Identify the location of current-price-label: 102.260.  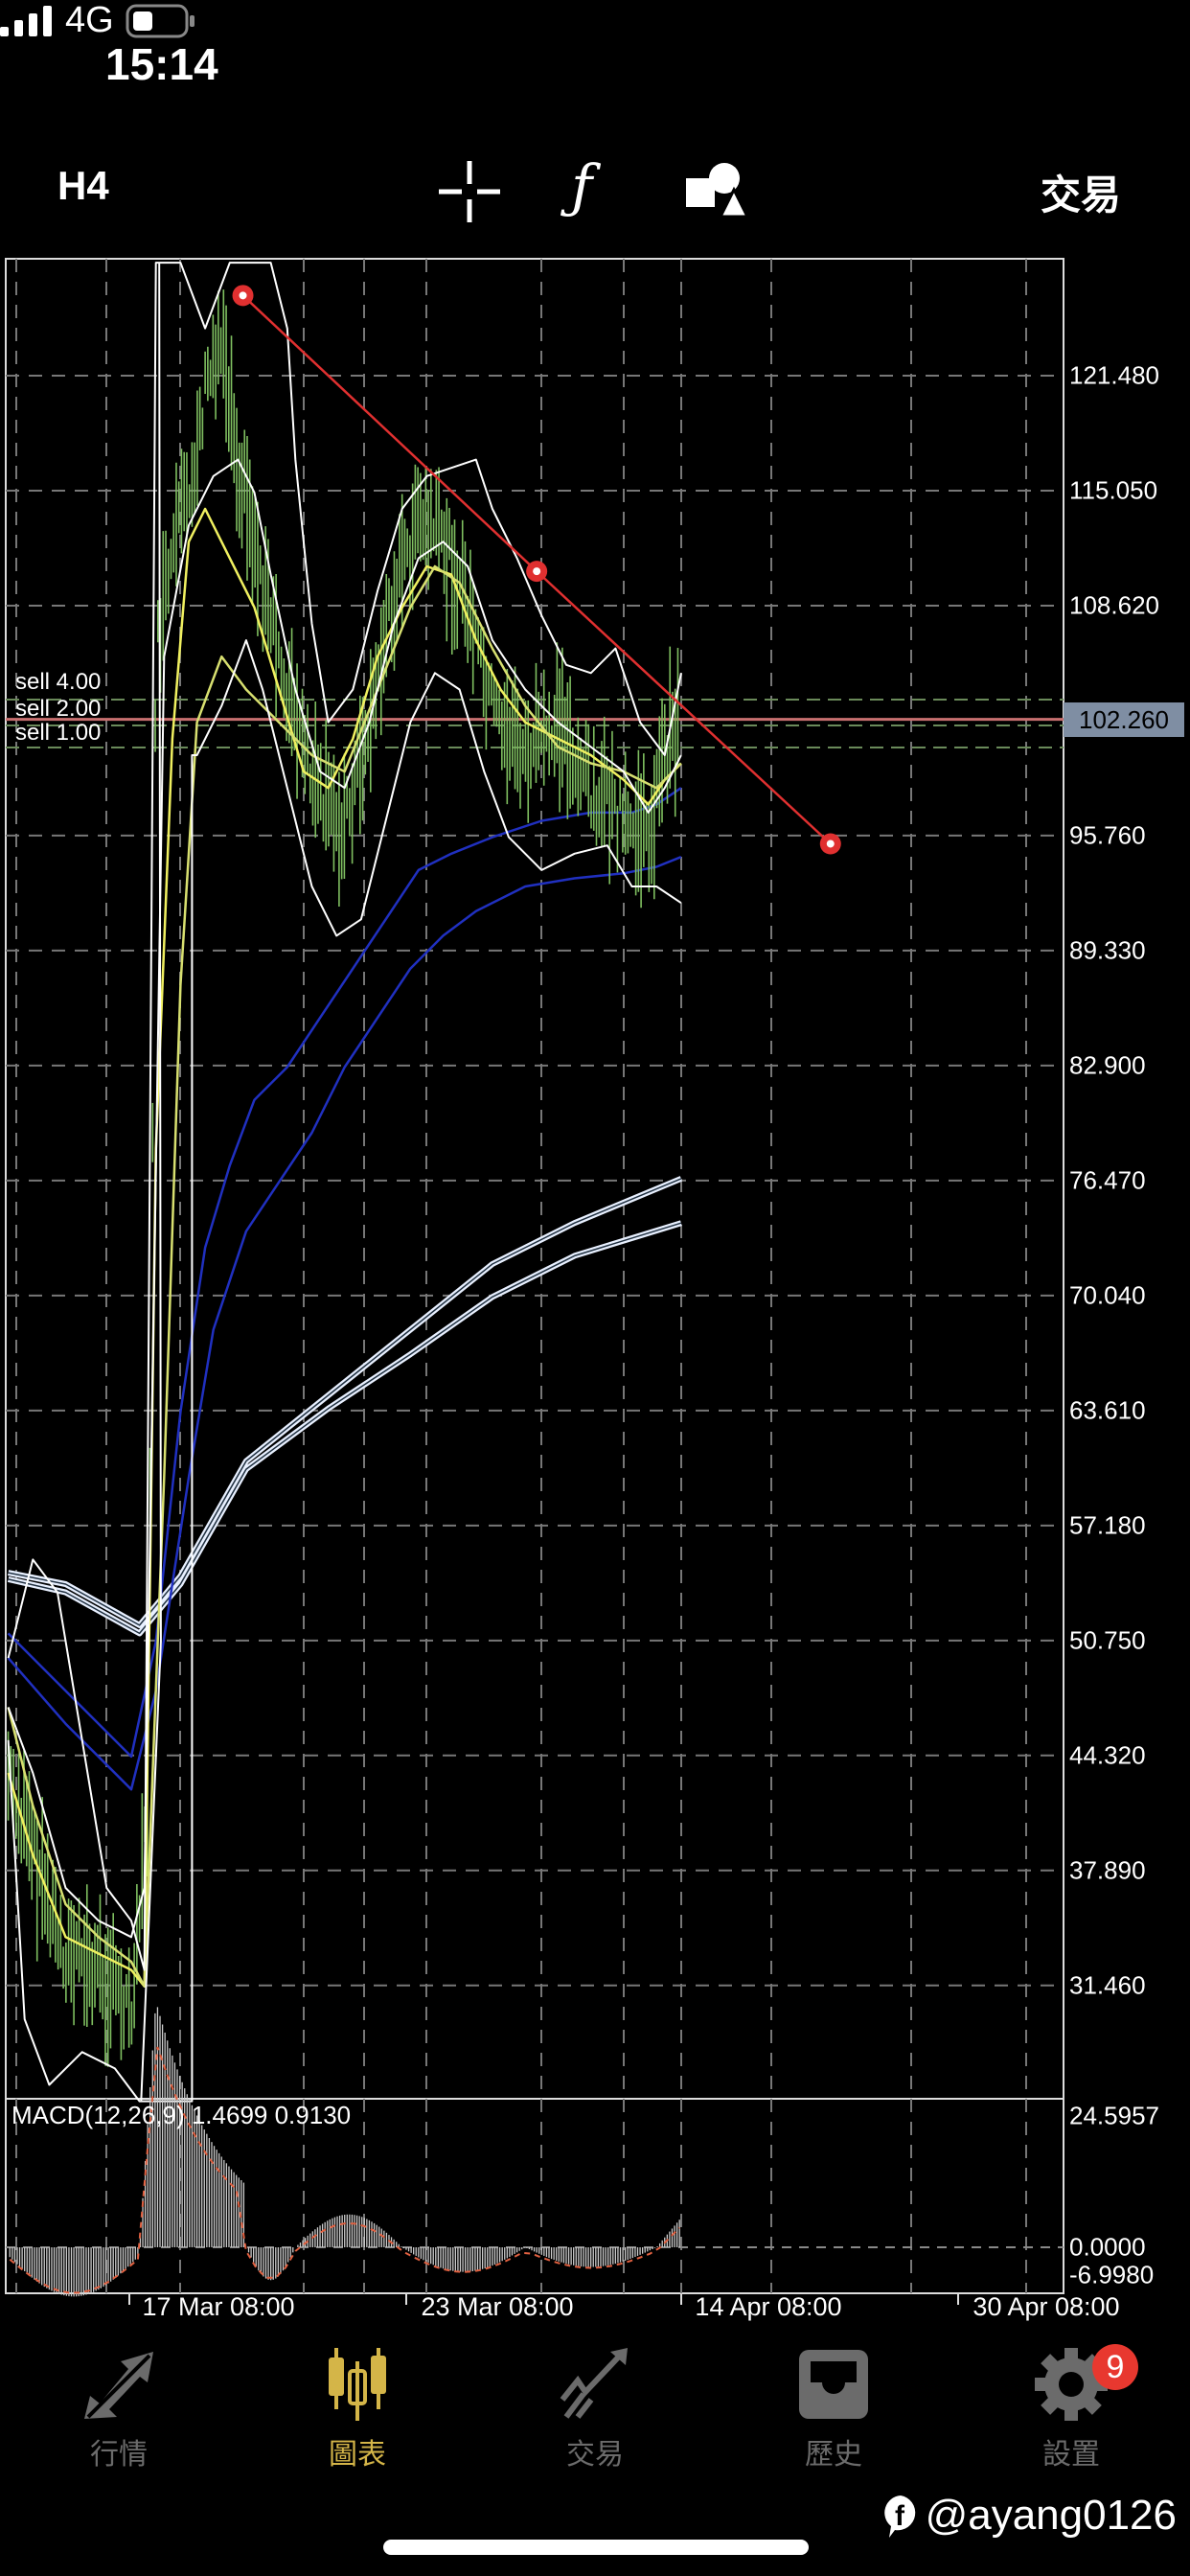
(1124, 719).